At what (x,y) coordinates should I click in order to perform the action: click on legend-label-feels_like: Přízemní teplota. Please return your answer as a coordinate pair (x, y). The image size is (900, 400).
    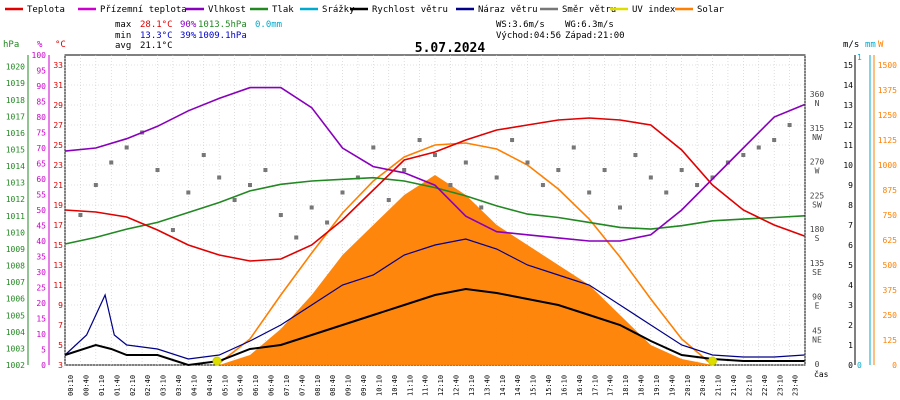
    Looking at the image, I should click on (143, 10).